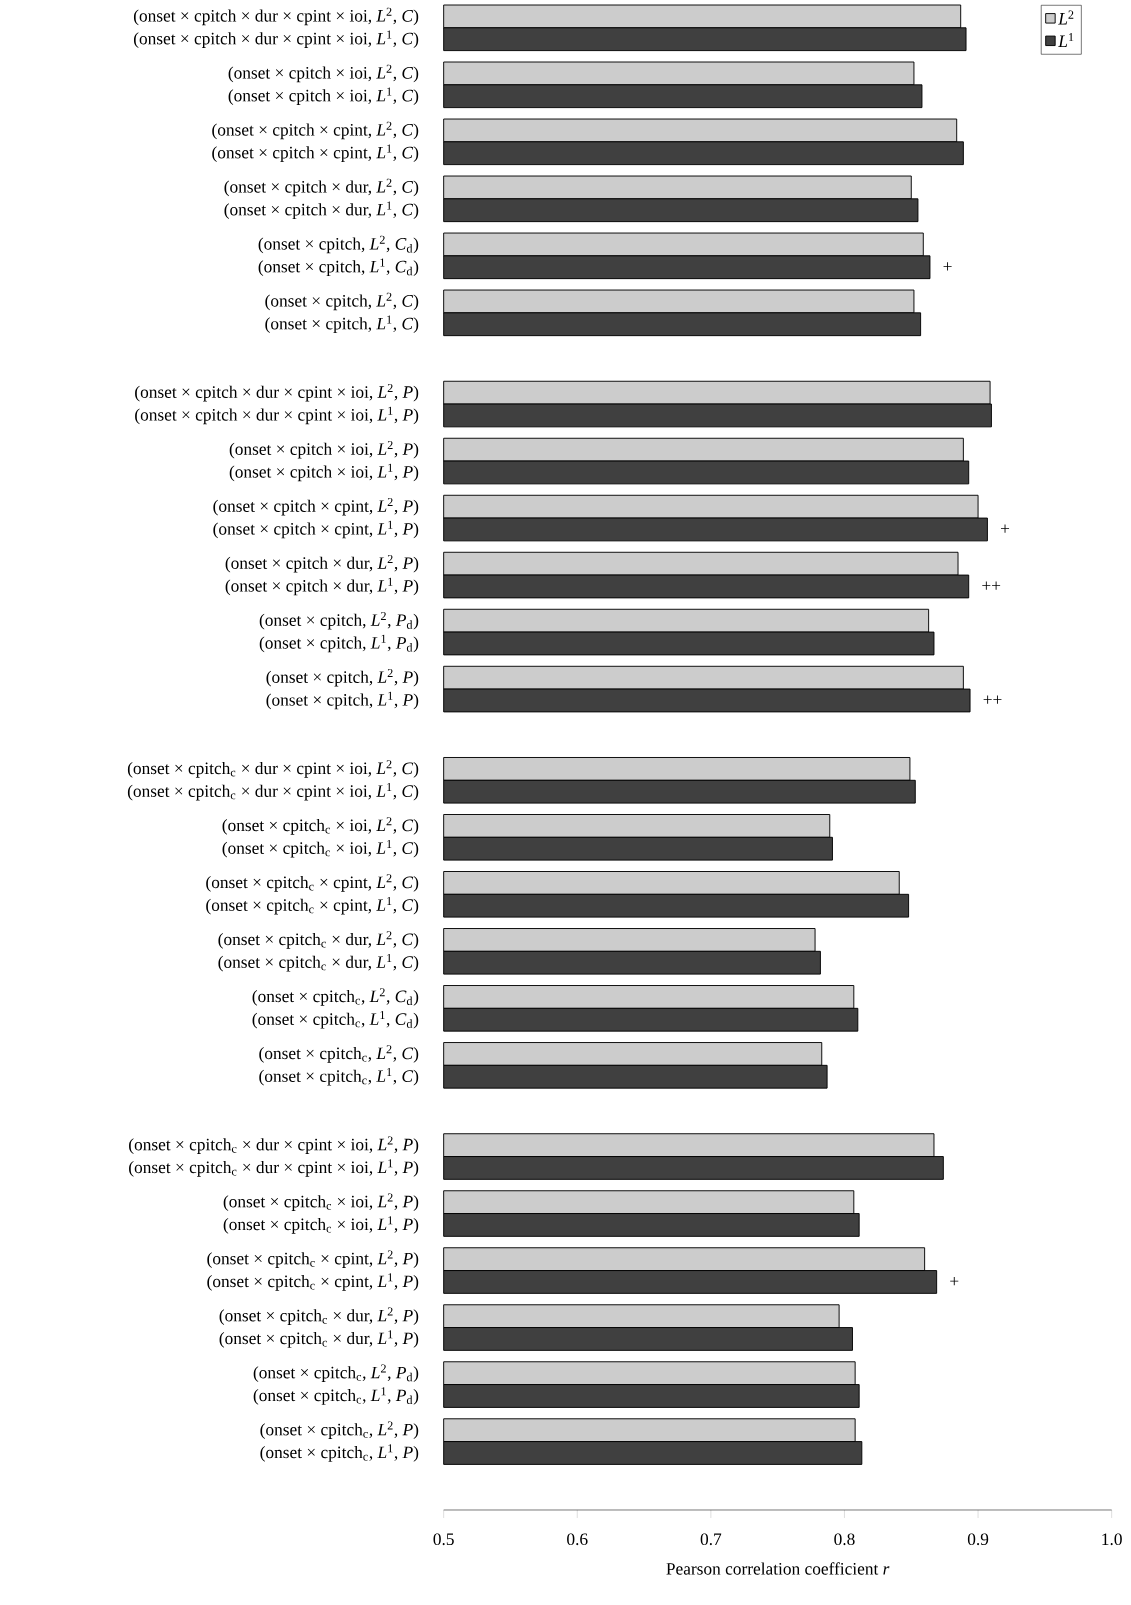 This screenshot has width=1131, height=1605. I want to click on y-tick-label: (onset × cpitch, L$^{1}$, C), so click(342, 324).